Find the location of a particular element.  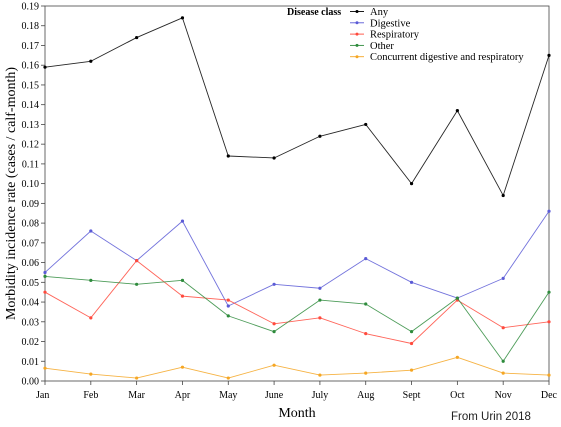

y-tick-label: 0.07 is located at coordinates (31, 243).